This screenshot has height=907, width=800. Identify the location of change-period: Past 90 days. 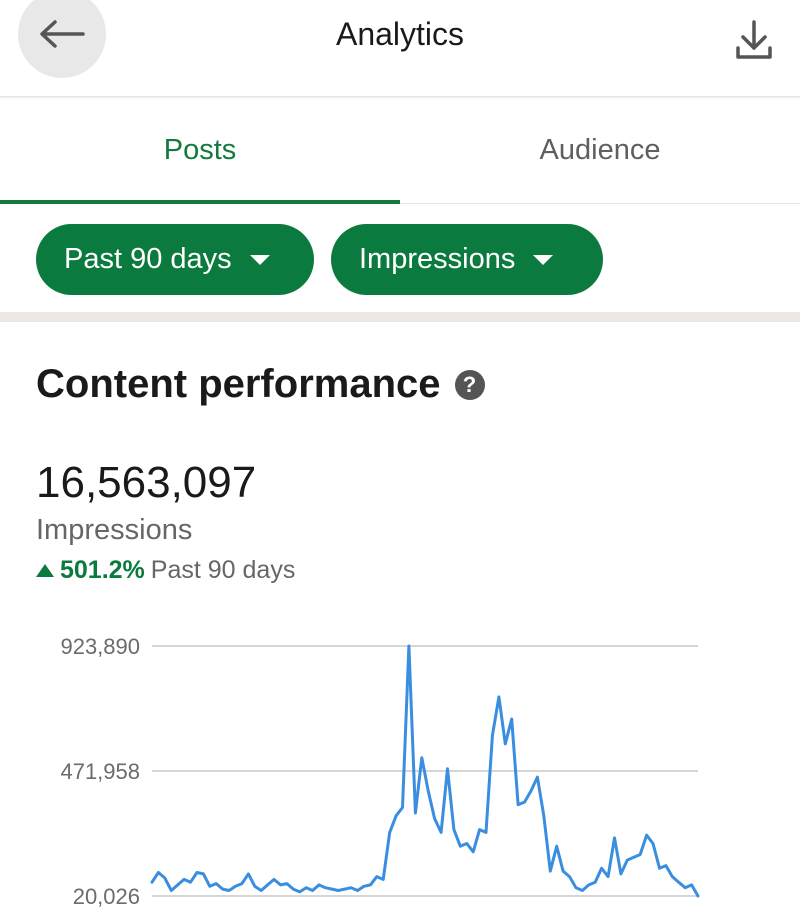
(223, 570).